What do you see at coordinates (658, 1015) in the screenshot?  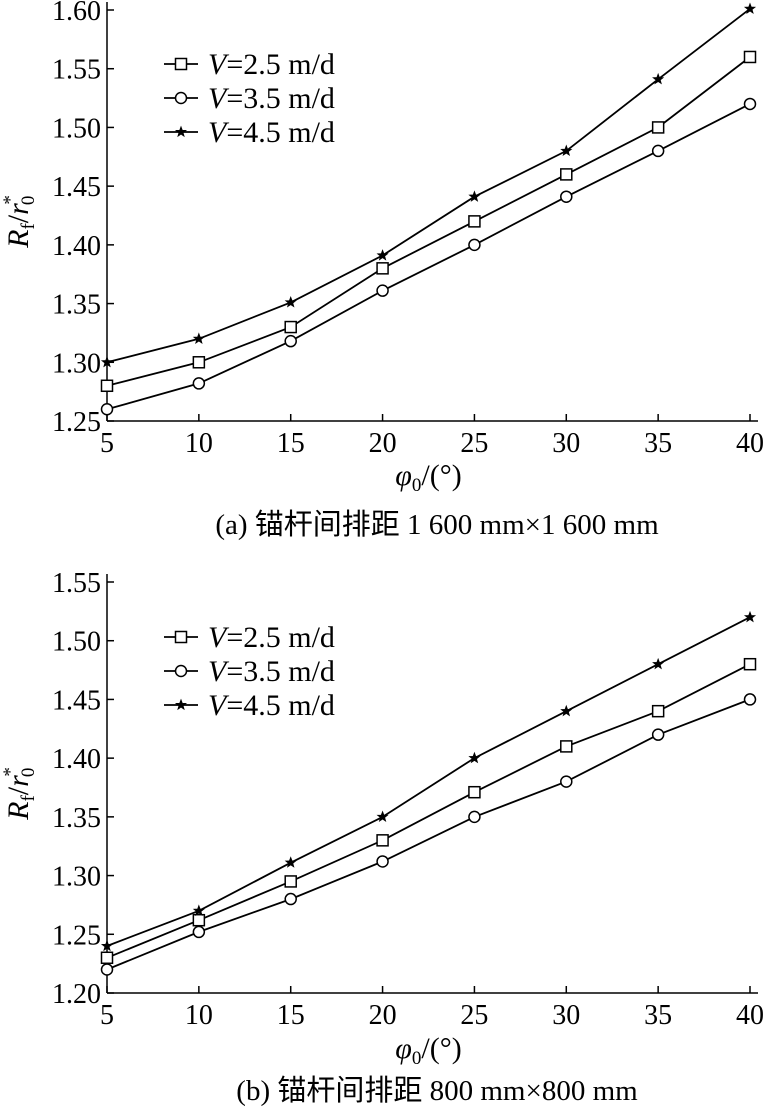 I see `chart-b-x-tick-label: 35` at bounding box center [658, 1015].